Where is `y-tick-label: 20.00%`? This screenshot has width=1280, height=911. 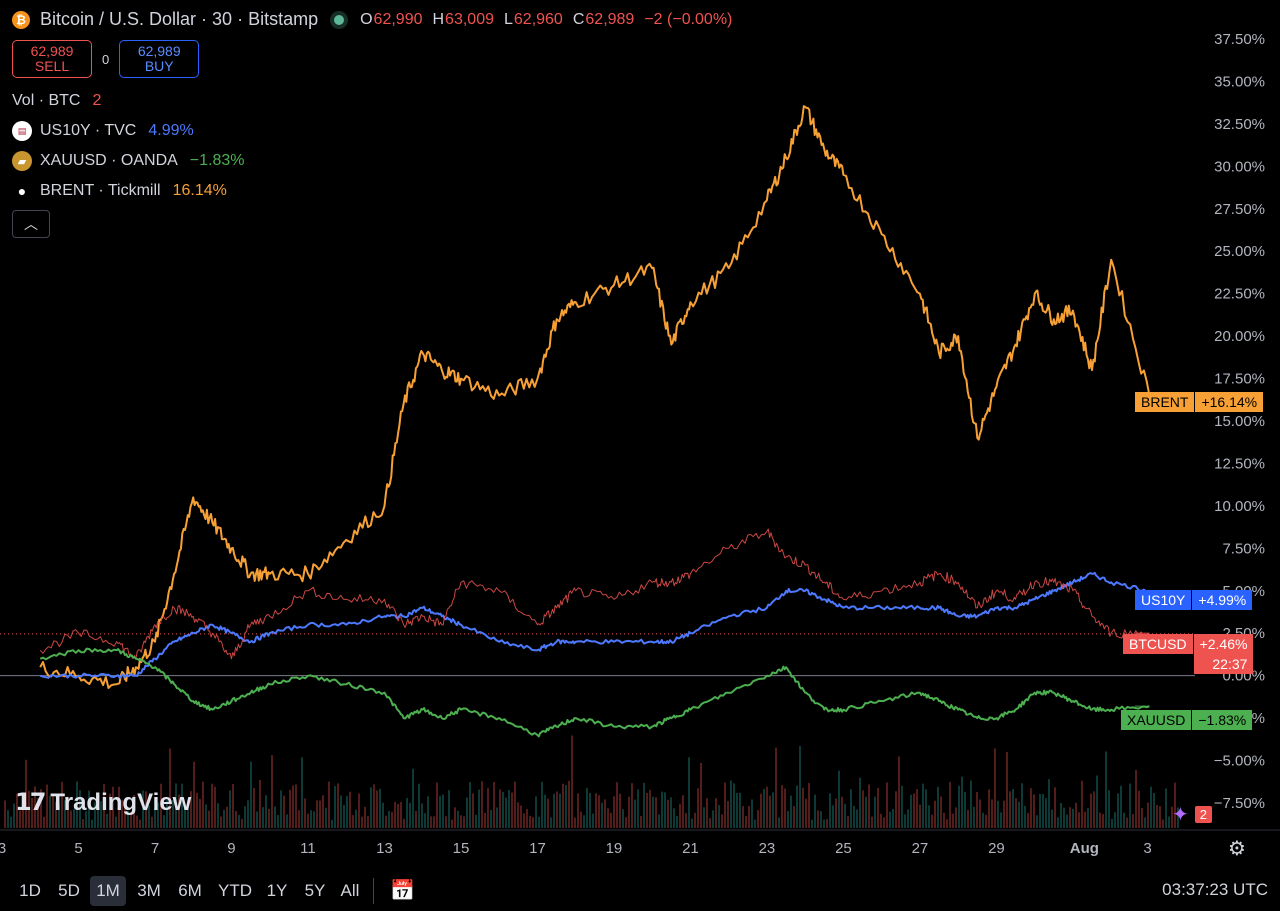
y-tick-label: 20.00% is located at coordinates (1239, 336).